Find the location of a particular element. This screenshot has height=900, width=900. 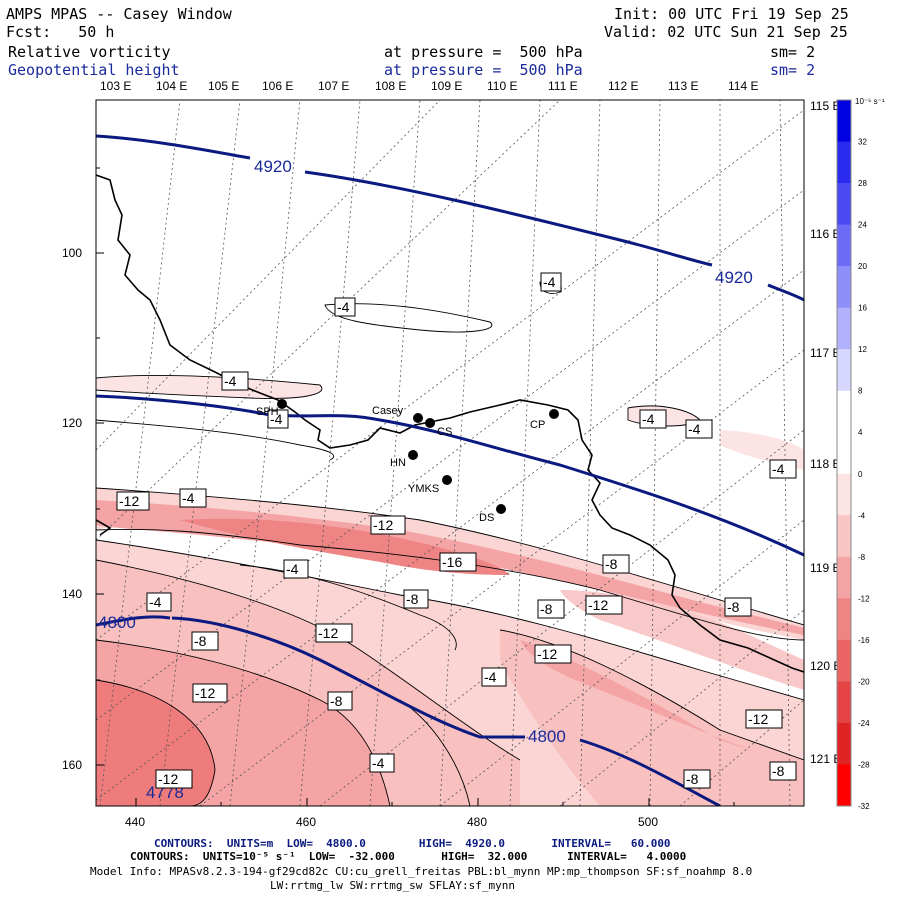

station-ds-marker is located at coordinates (501, 509).